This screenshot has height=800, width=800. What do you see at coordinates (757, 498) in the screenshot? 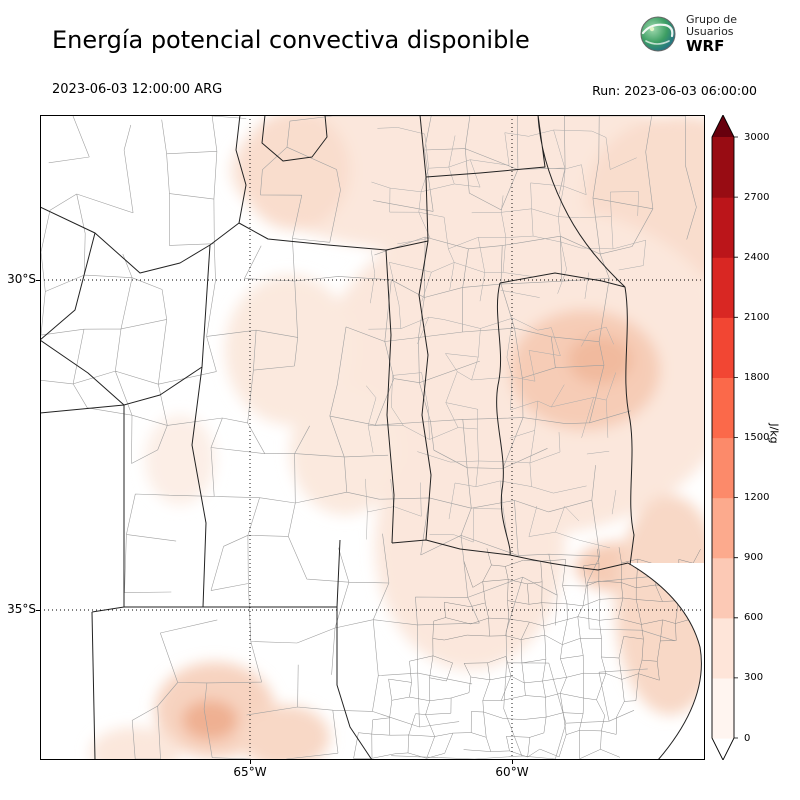
I see `colorbar-tick-label: 1200` at bounding box center [757, 498].